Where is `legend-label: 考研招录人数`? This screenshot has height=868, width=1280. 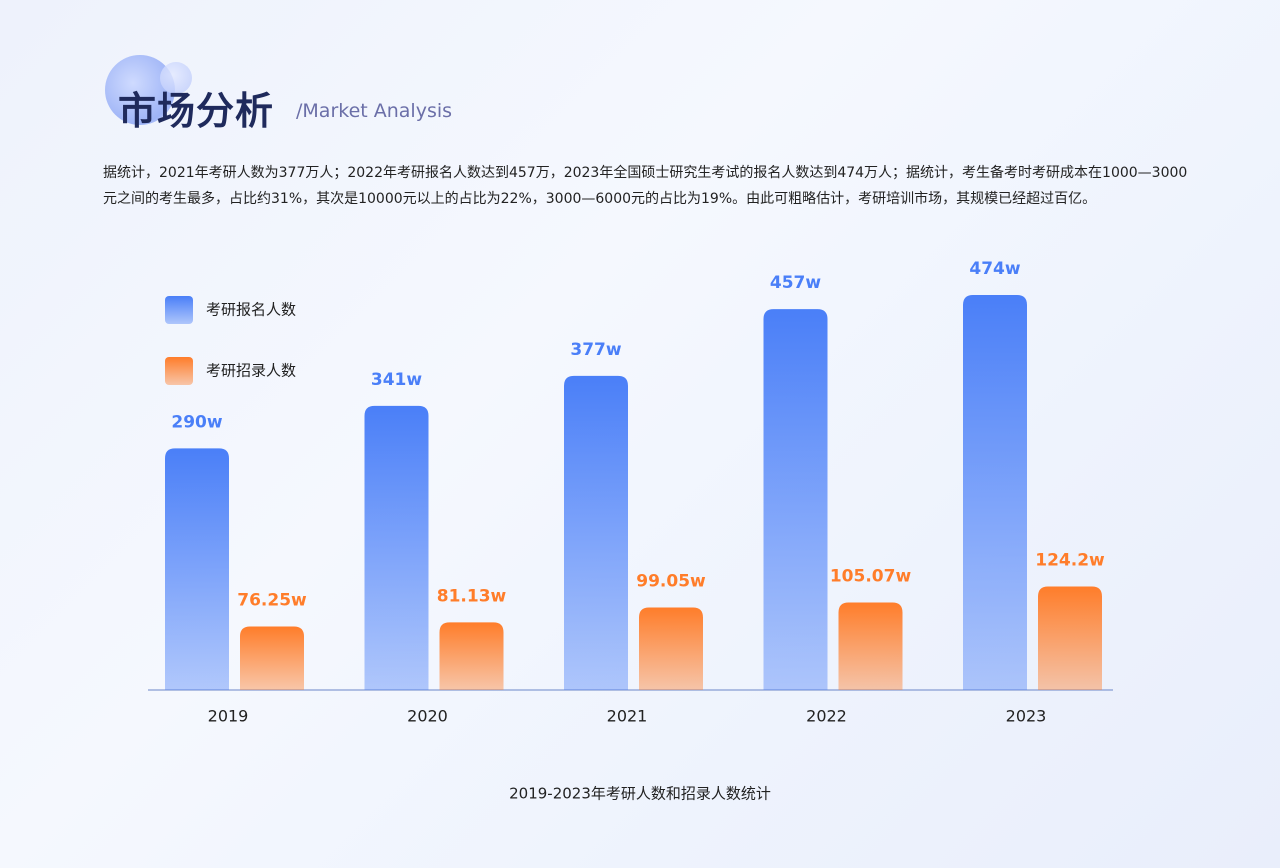 legend-label: 考研招录人数 is located at coordinates (251, 371).